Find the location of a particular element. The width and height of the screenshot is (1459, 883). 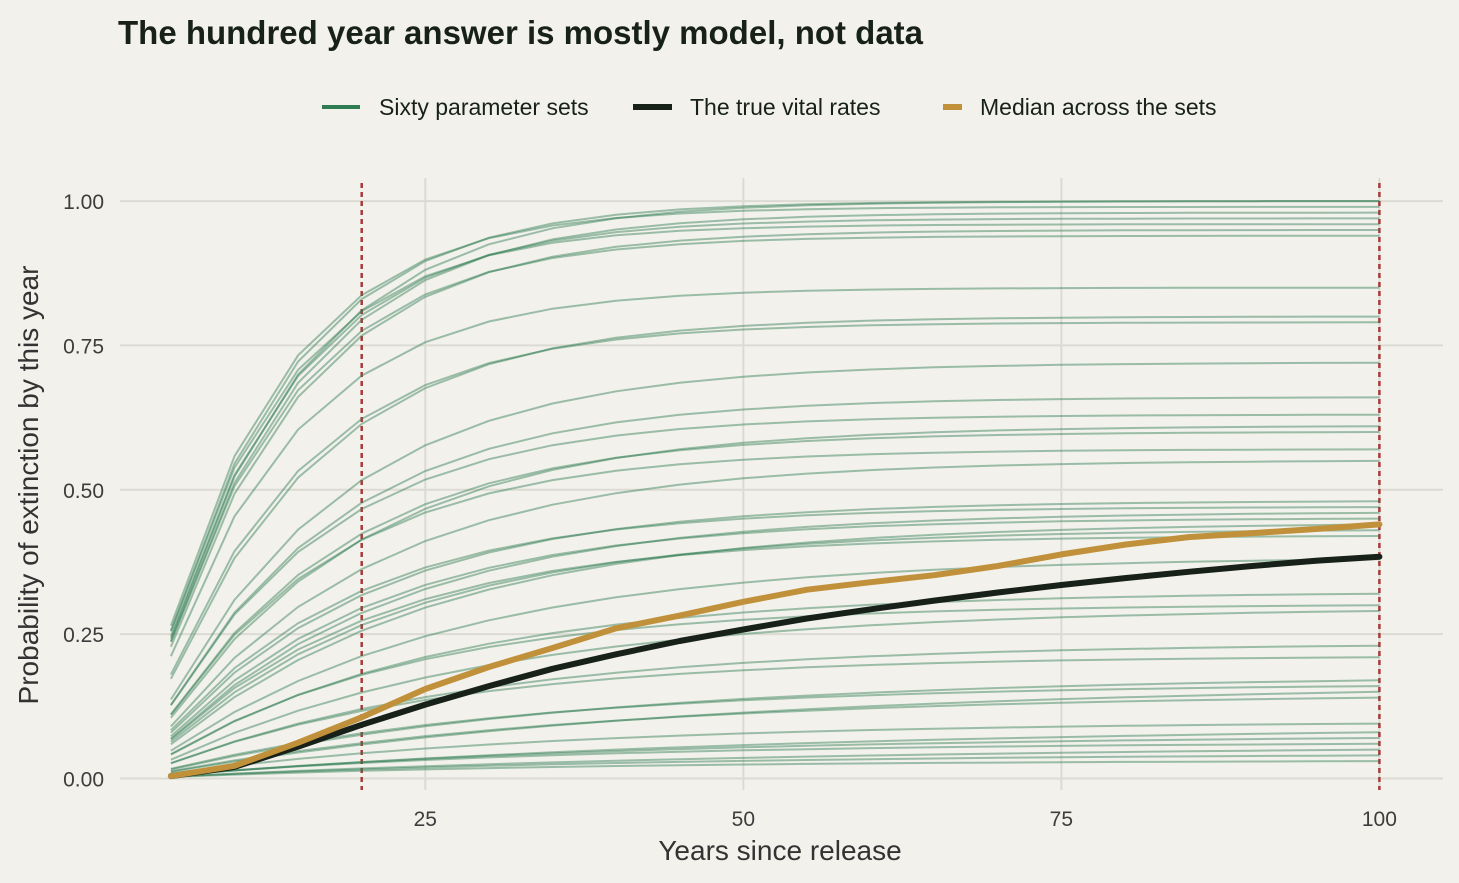

y-tick-label: 0.00 is located at coordinates (83, 779).